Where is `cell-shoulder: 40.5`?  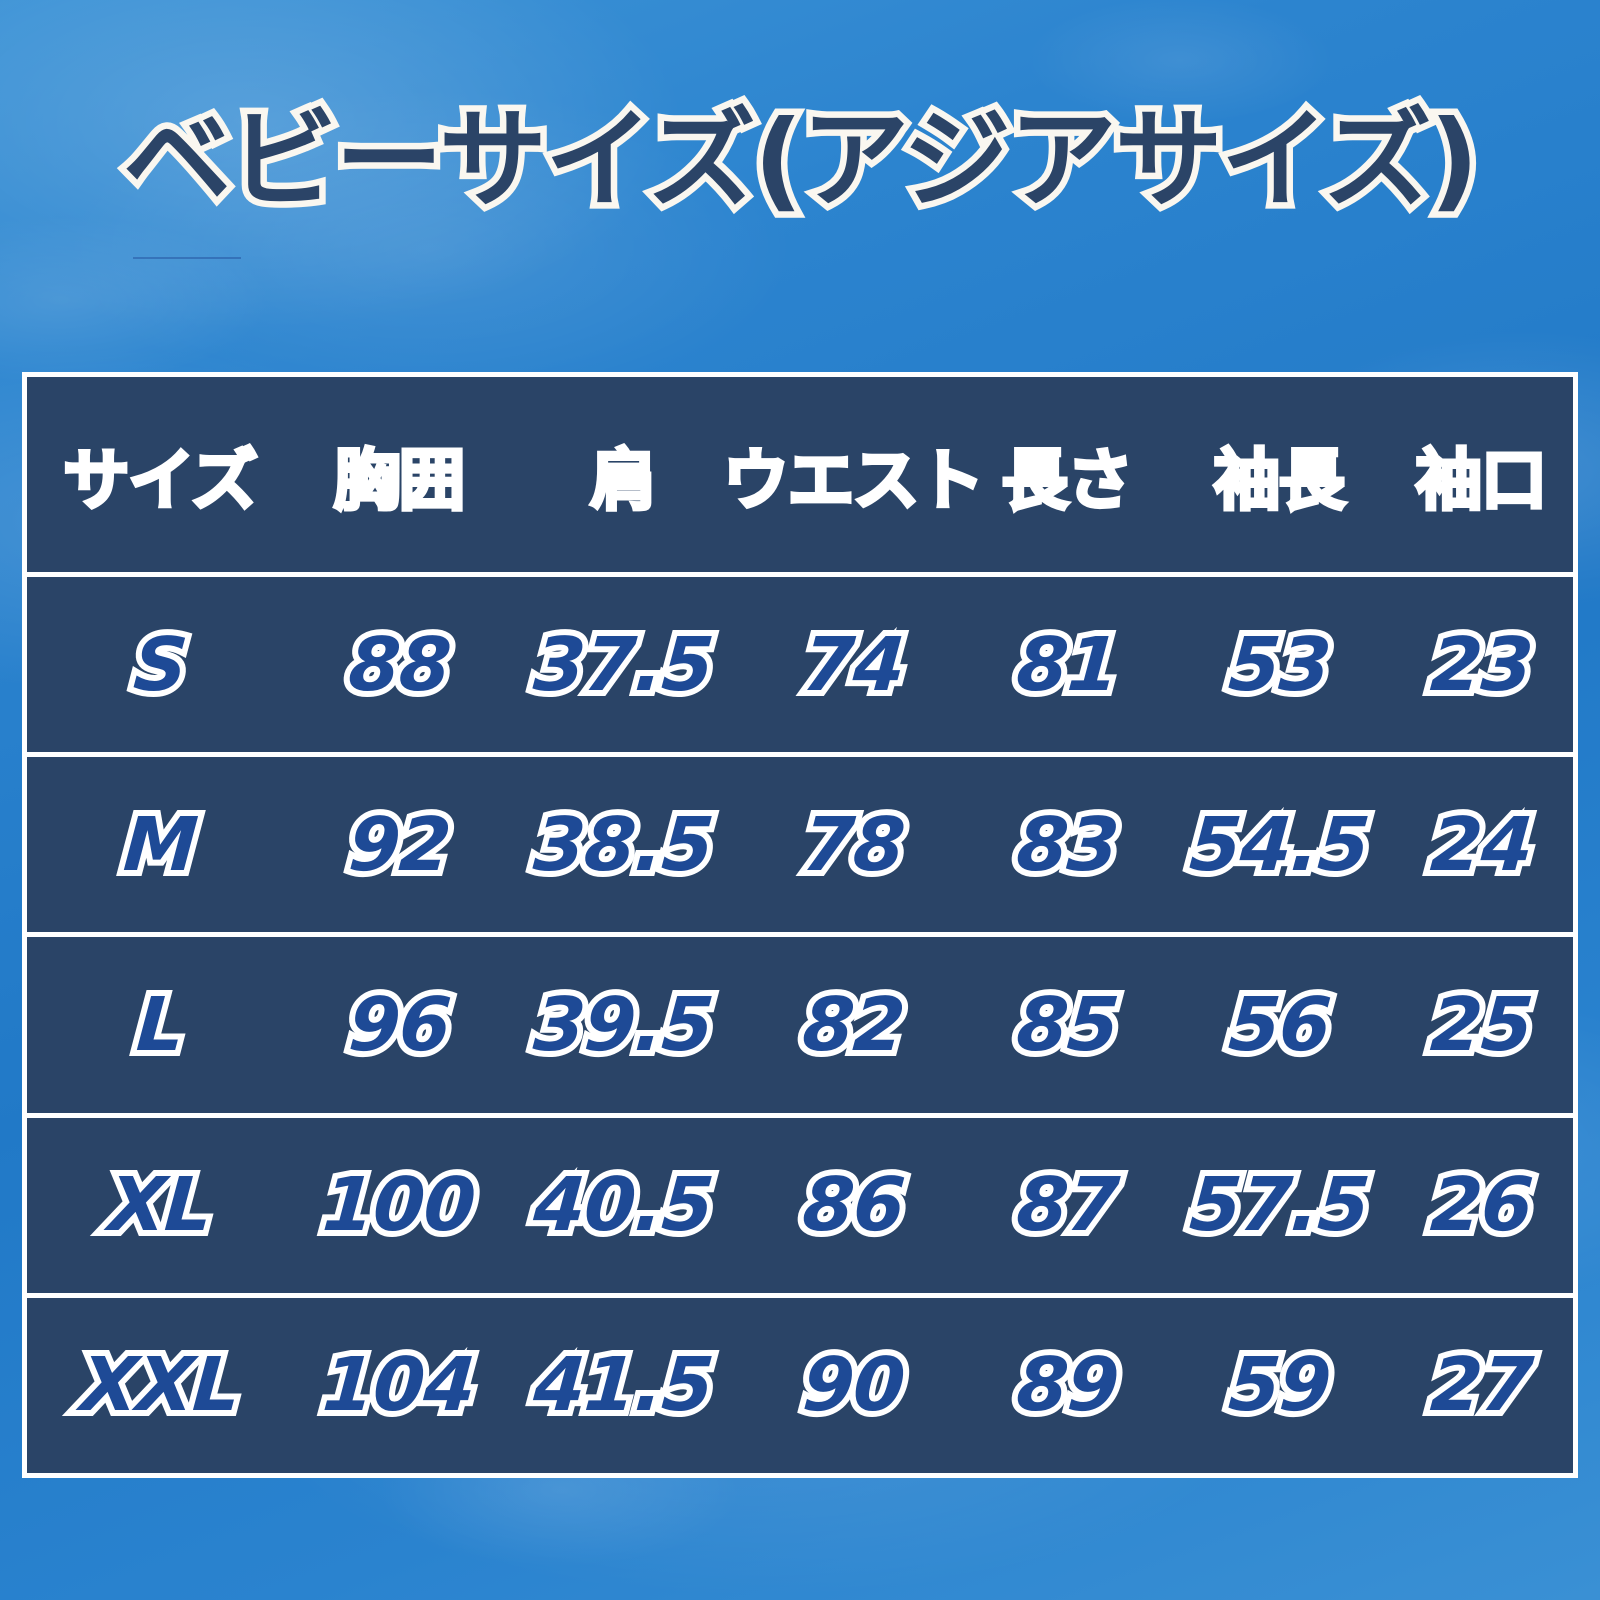
cell-shoulder: 40.5 is located at coordinates (623, 1205).